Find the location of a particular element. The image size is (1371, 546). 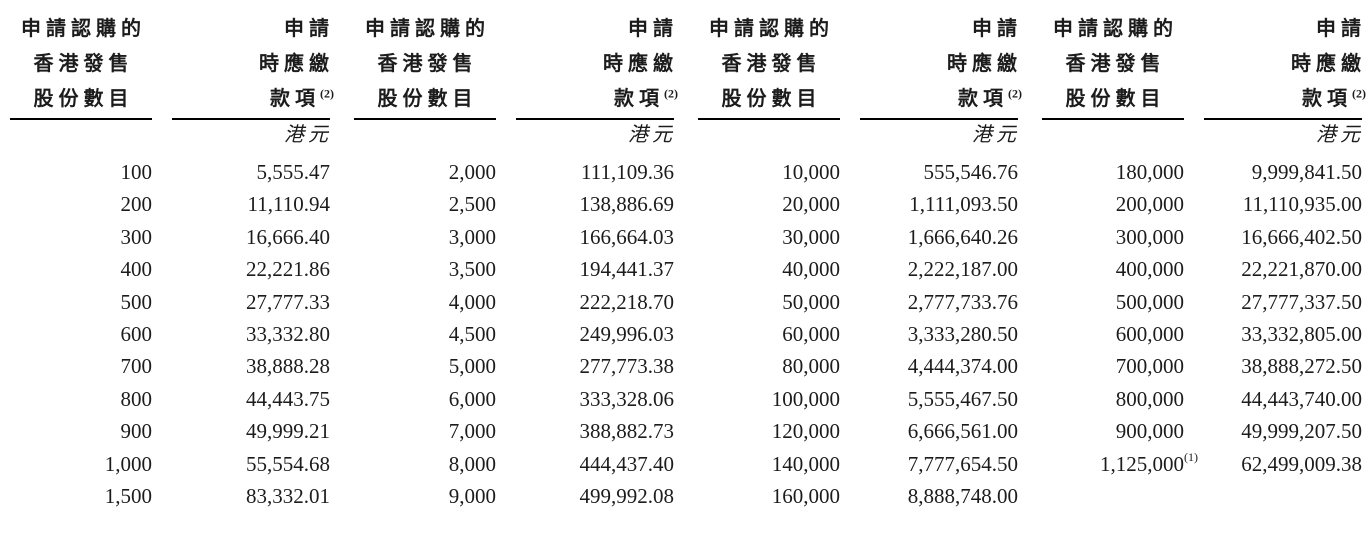

shares-value: 3,000 is located at coordinates (472, 236).